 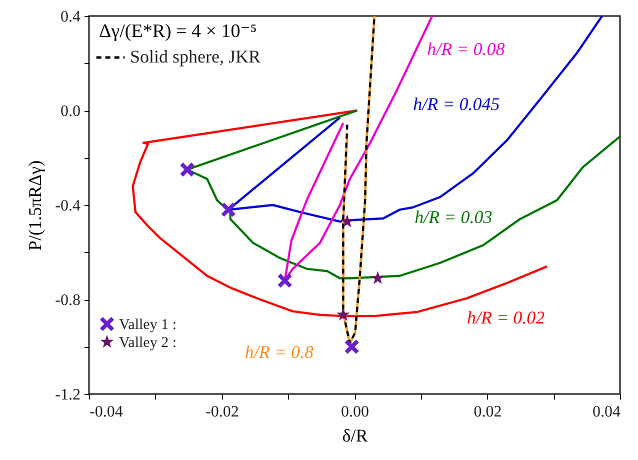 What do you see at coordinates (67, 395) in the screenshot?
I see `y-tick-label: -1.2` at bounding box center [67, 395].